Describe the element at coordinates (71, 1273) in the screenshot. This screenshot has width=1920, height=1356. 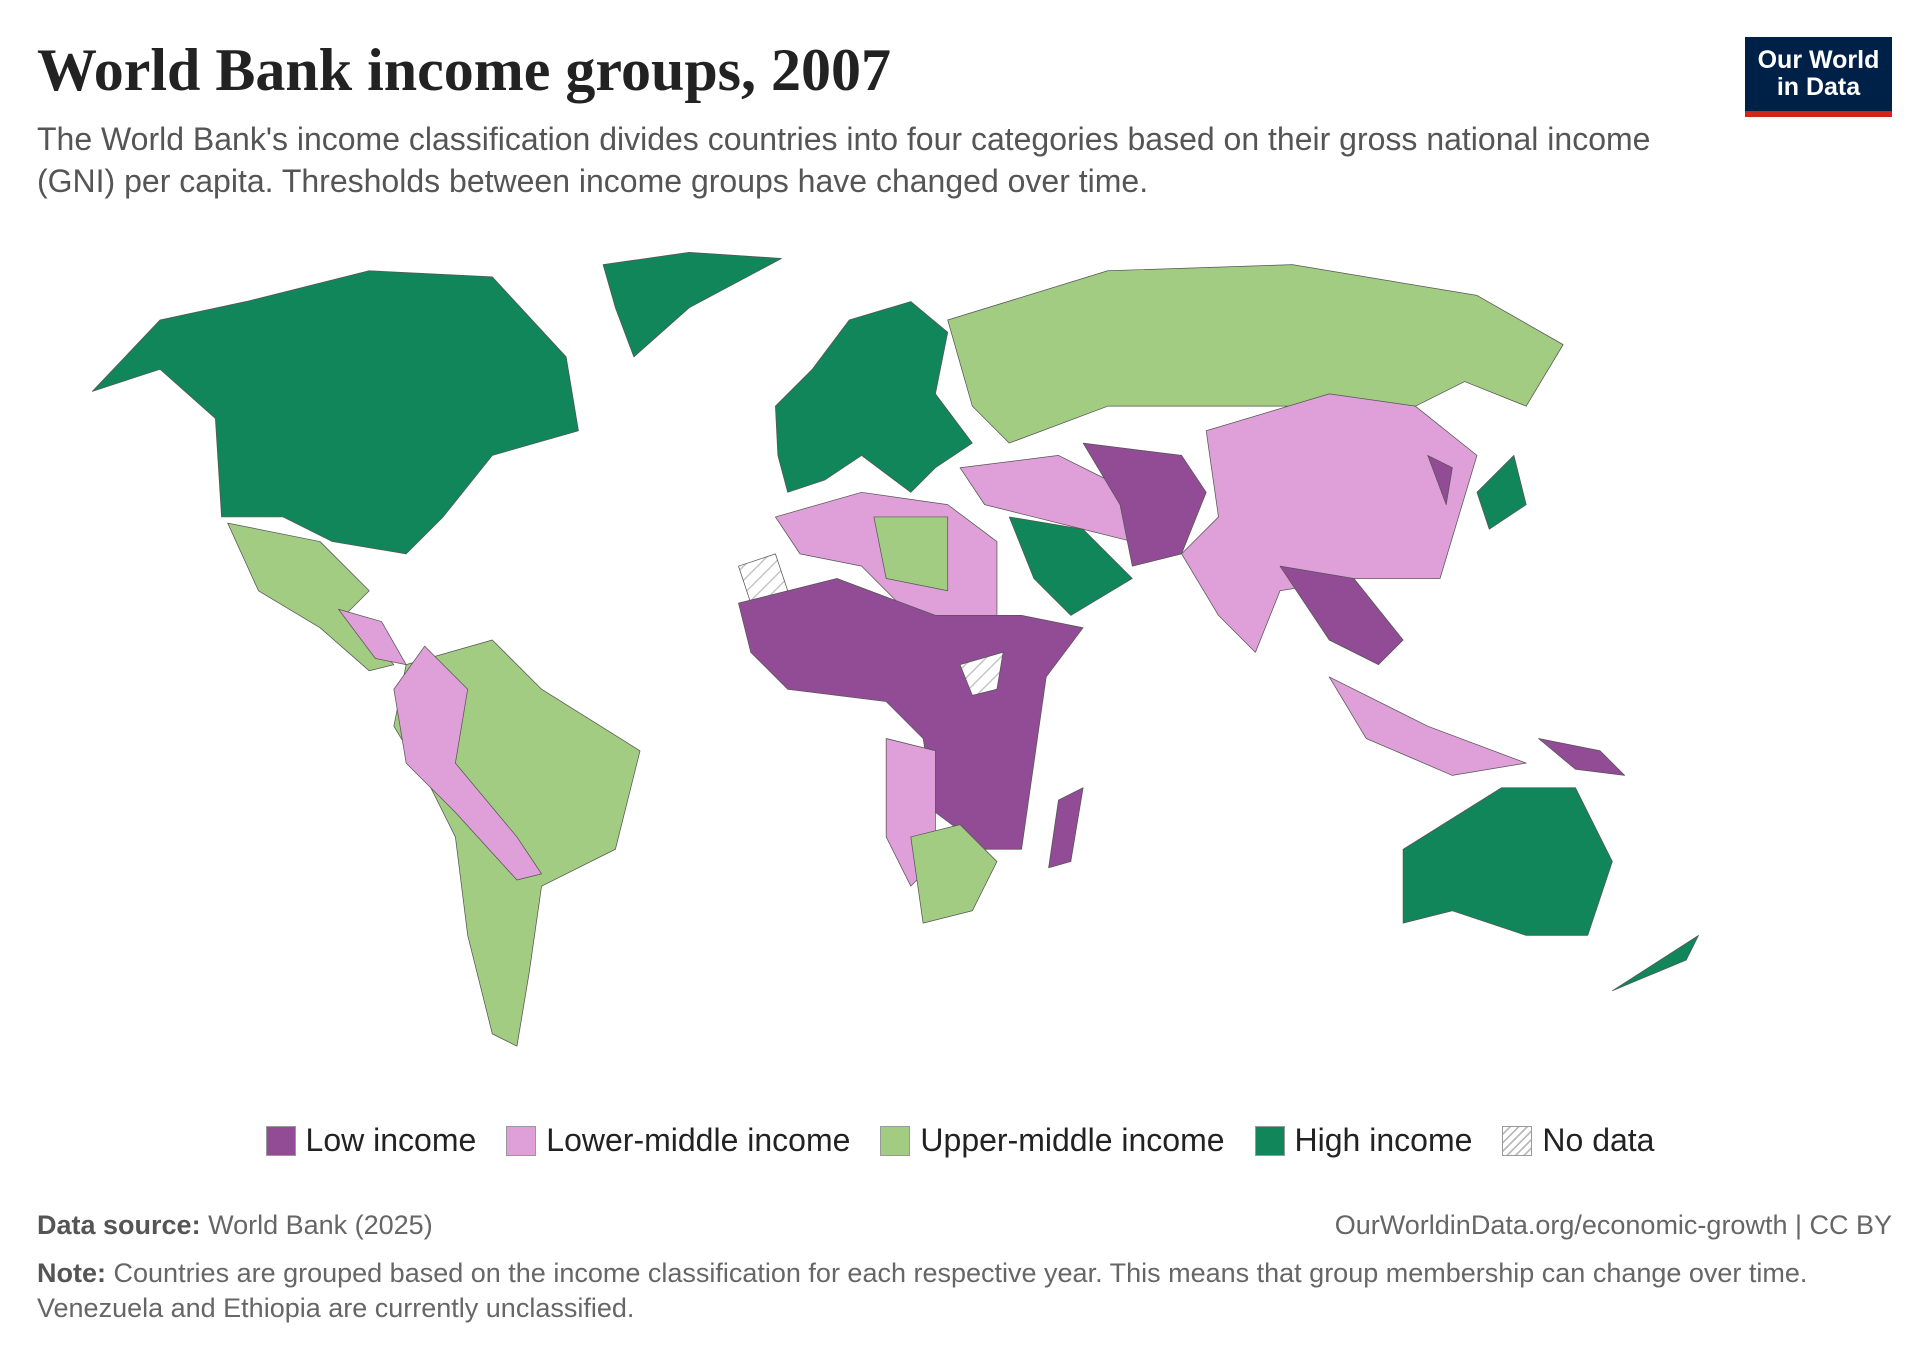
I see `note-label: Note:` at that location.